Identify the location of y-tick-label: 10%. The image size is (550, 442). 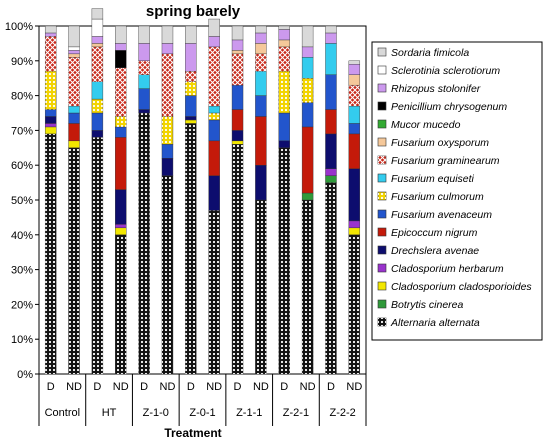
(22, 340).